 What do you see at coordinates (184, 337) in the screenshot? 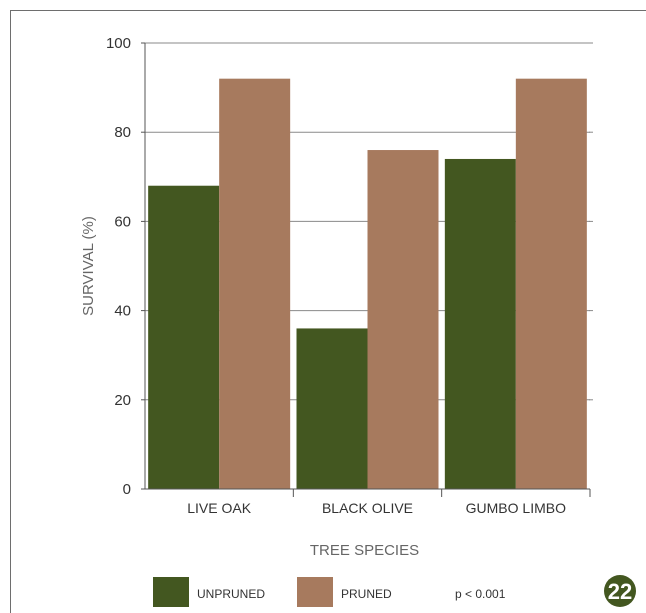
I see `bar-unpruned-live-oak` at bounding box center [184, 337].